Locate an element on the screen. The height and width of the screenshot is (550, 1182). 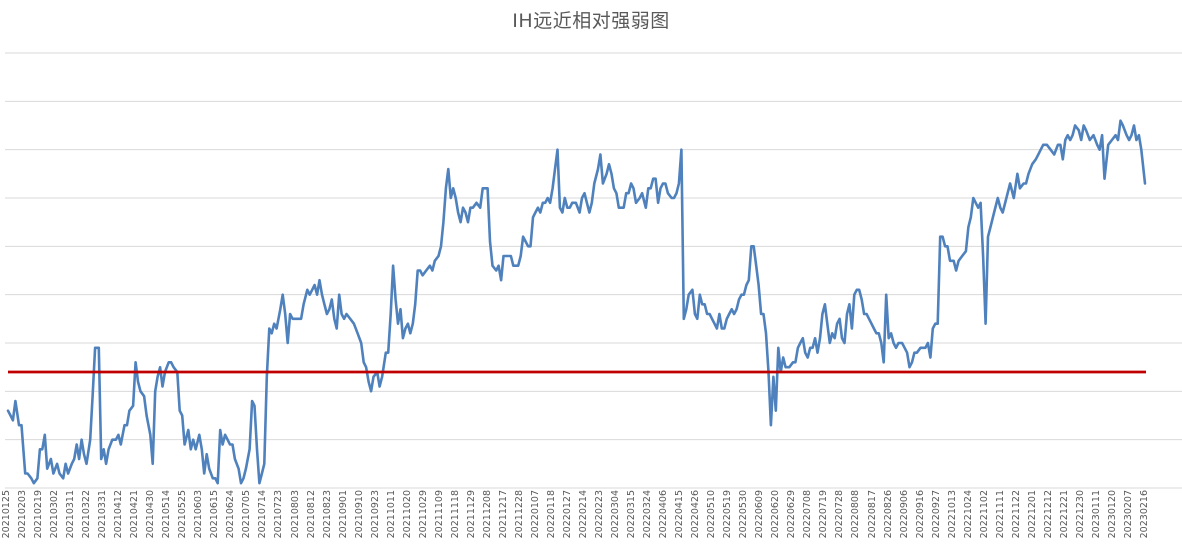
x-tick-label: 20220315 is located at coordinates (632, 514).